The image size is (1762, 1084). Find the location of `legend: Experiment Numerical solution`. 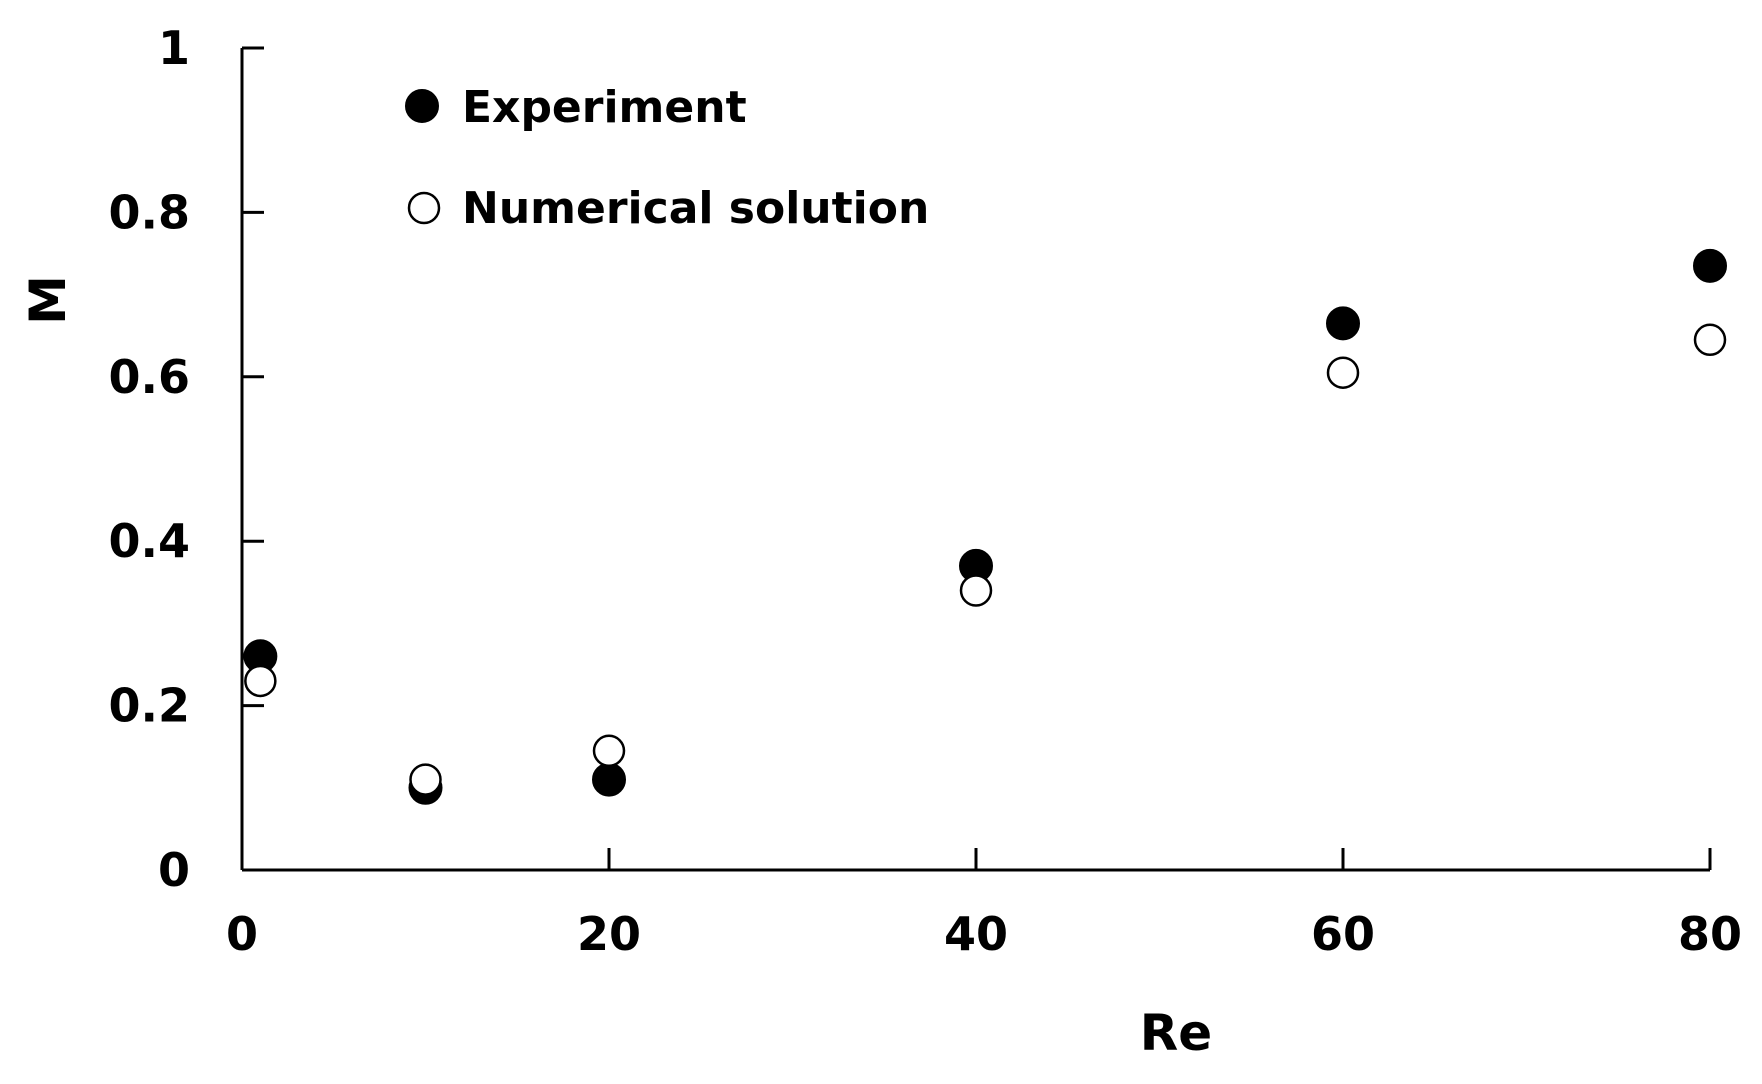

legend: Experiment Numerical solution is located at coordinates (667, 158).